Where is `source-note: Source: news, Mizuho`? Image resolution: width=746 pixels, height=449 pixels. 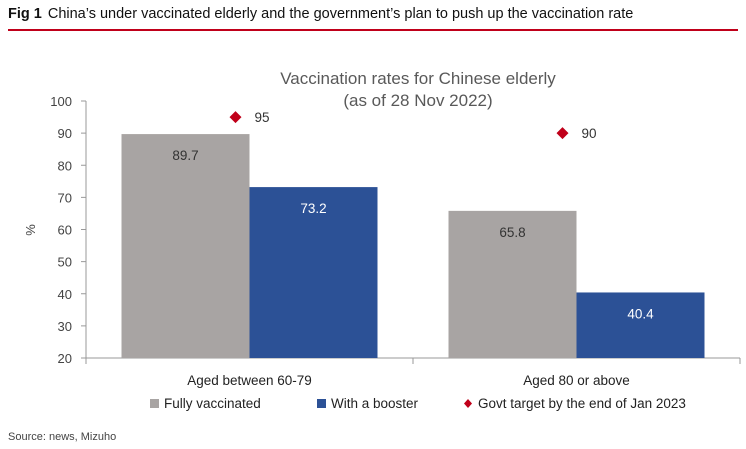 source-note: Source: news, Mizuho is located at coordinates (62, 437).